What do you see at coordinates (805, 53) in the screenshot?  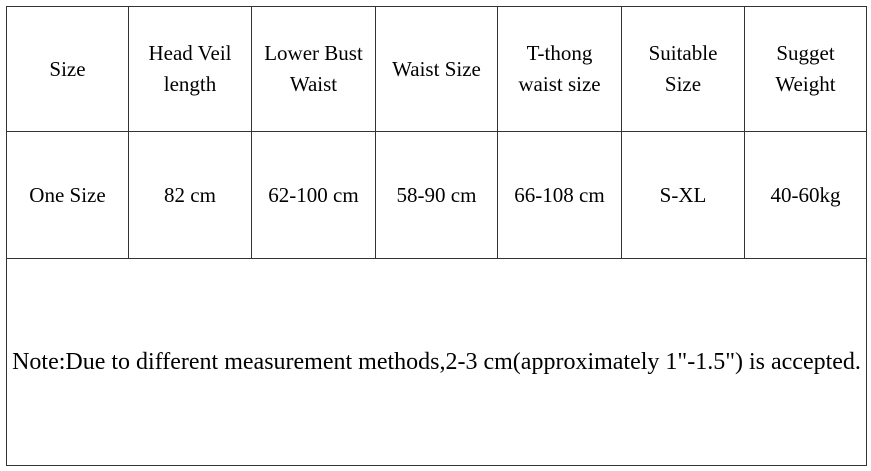 I see `header-line: Sugget` at bounding box center [805, 53].